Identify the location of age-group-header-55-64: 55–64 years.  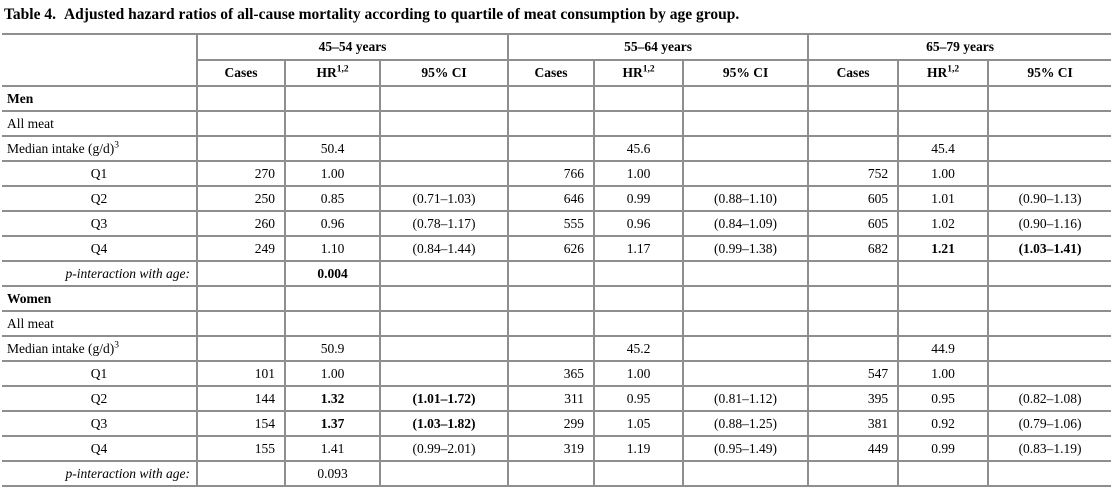
(658, 47).